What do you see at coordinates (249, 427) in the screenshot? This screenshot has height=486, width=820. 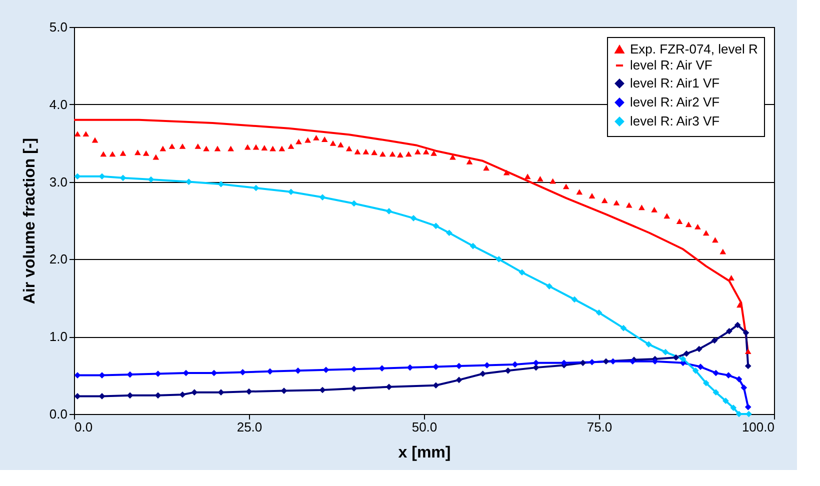 I see `x-tick-label: 25.0` at bounding box center [249, 427].